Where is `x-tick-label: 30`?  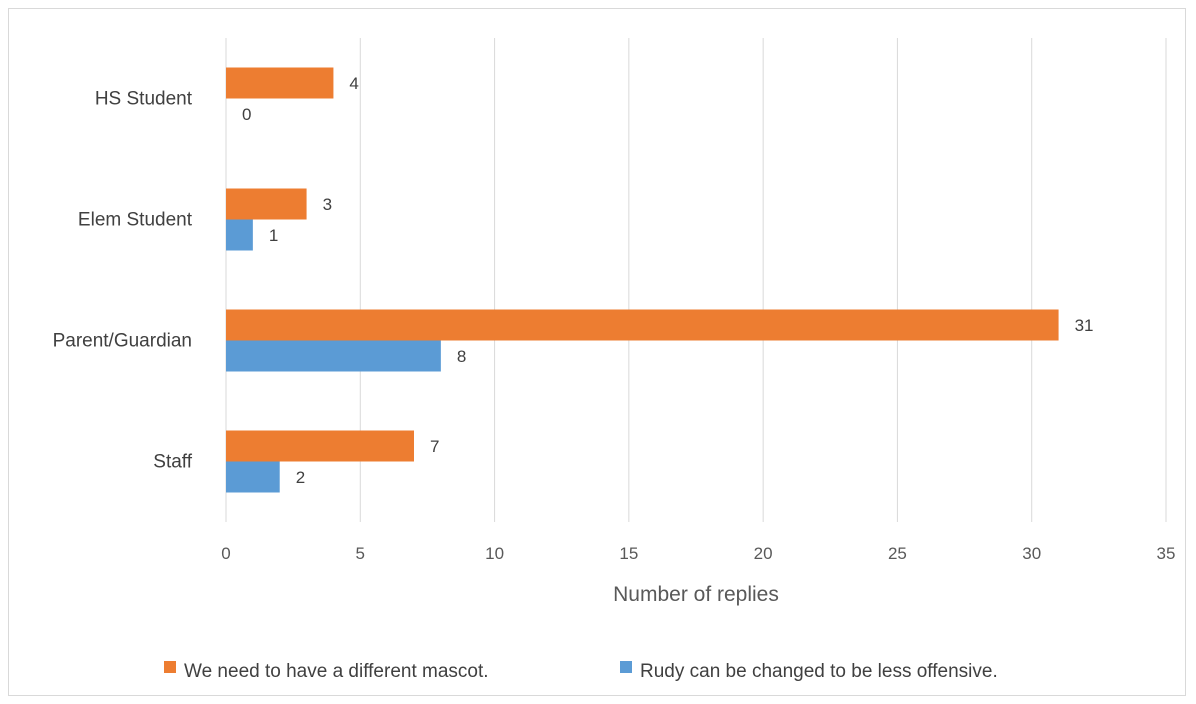
x-tick-label: 30 is located at coordinates (1031, 553).